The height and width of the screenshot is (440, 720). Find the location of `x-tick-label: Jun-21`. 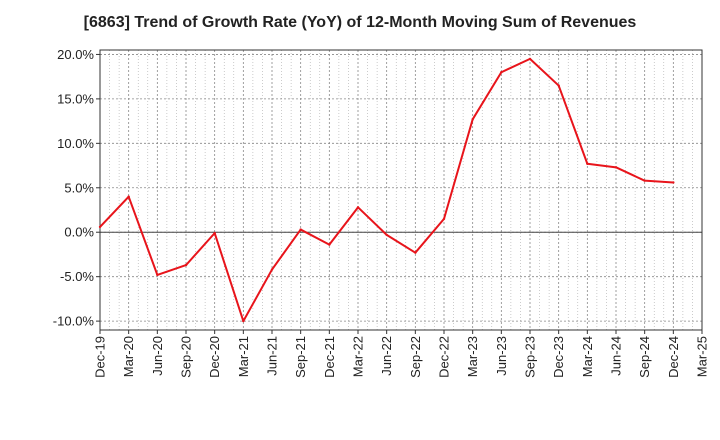

x-tick-label: Jun-21 is located at coordinates (272, 356).